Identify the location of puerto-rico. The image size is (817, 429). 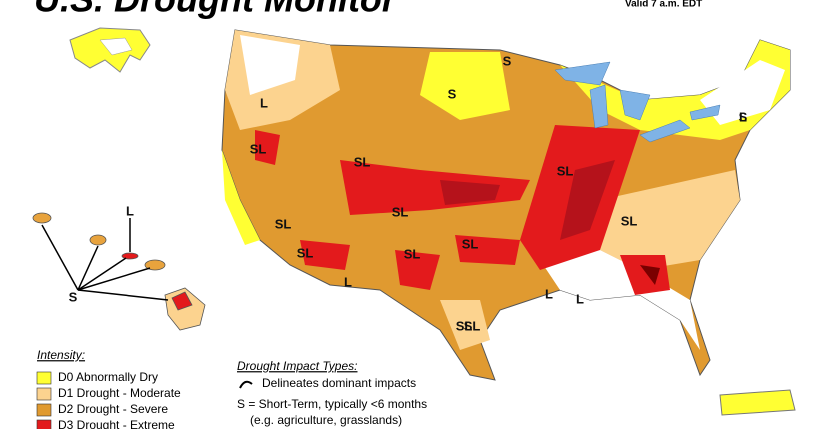
(757, 402).